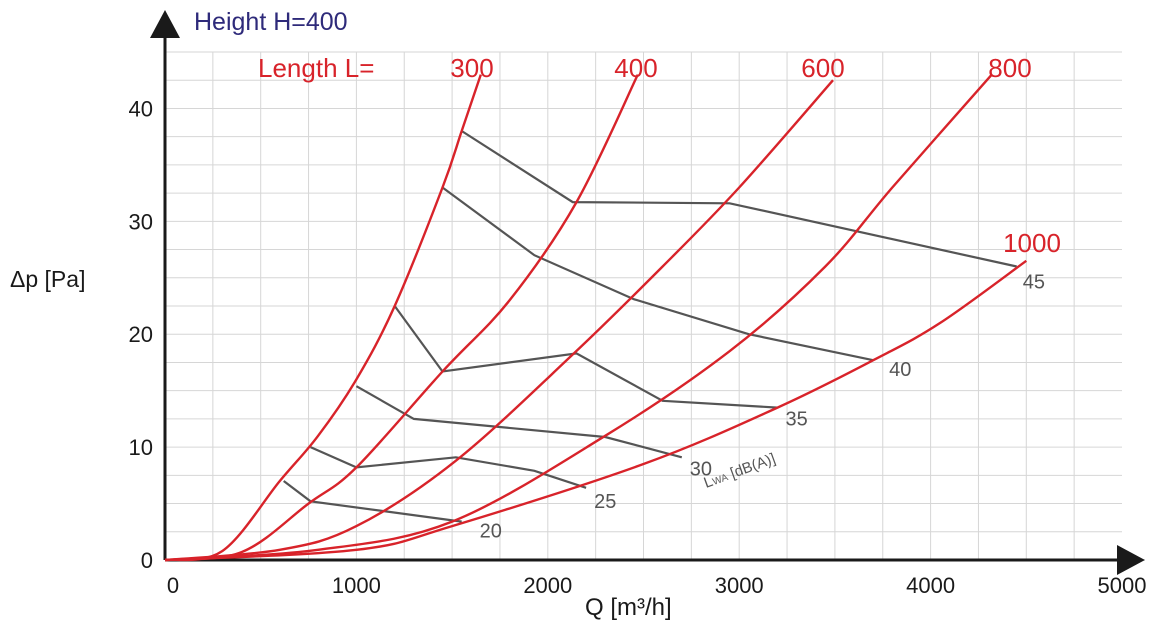 Image resolution: width=1152 pixels, height=622 pixels. What do you see at coordinates (141, 108) in the screenshot?
I see `y-tick-label: 40` at bounding box center [141, 108].